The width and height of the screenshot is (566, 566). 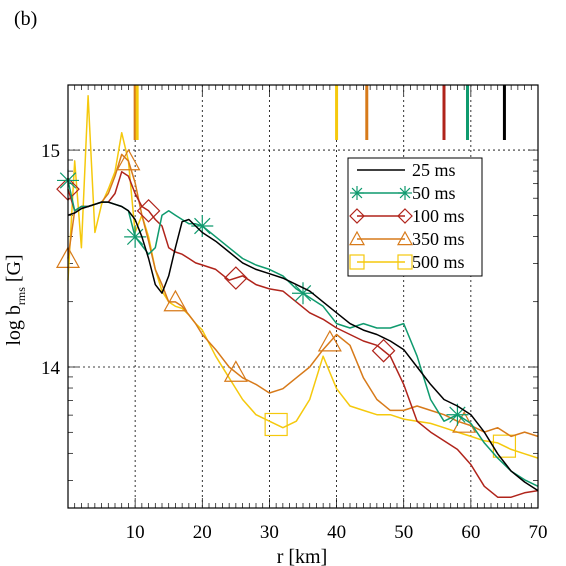 I want to click on y-tick-label: 15, so click(x=50, y=151).